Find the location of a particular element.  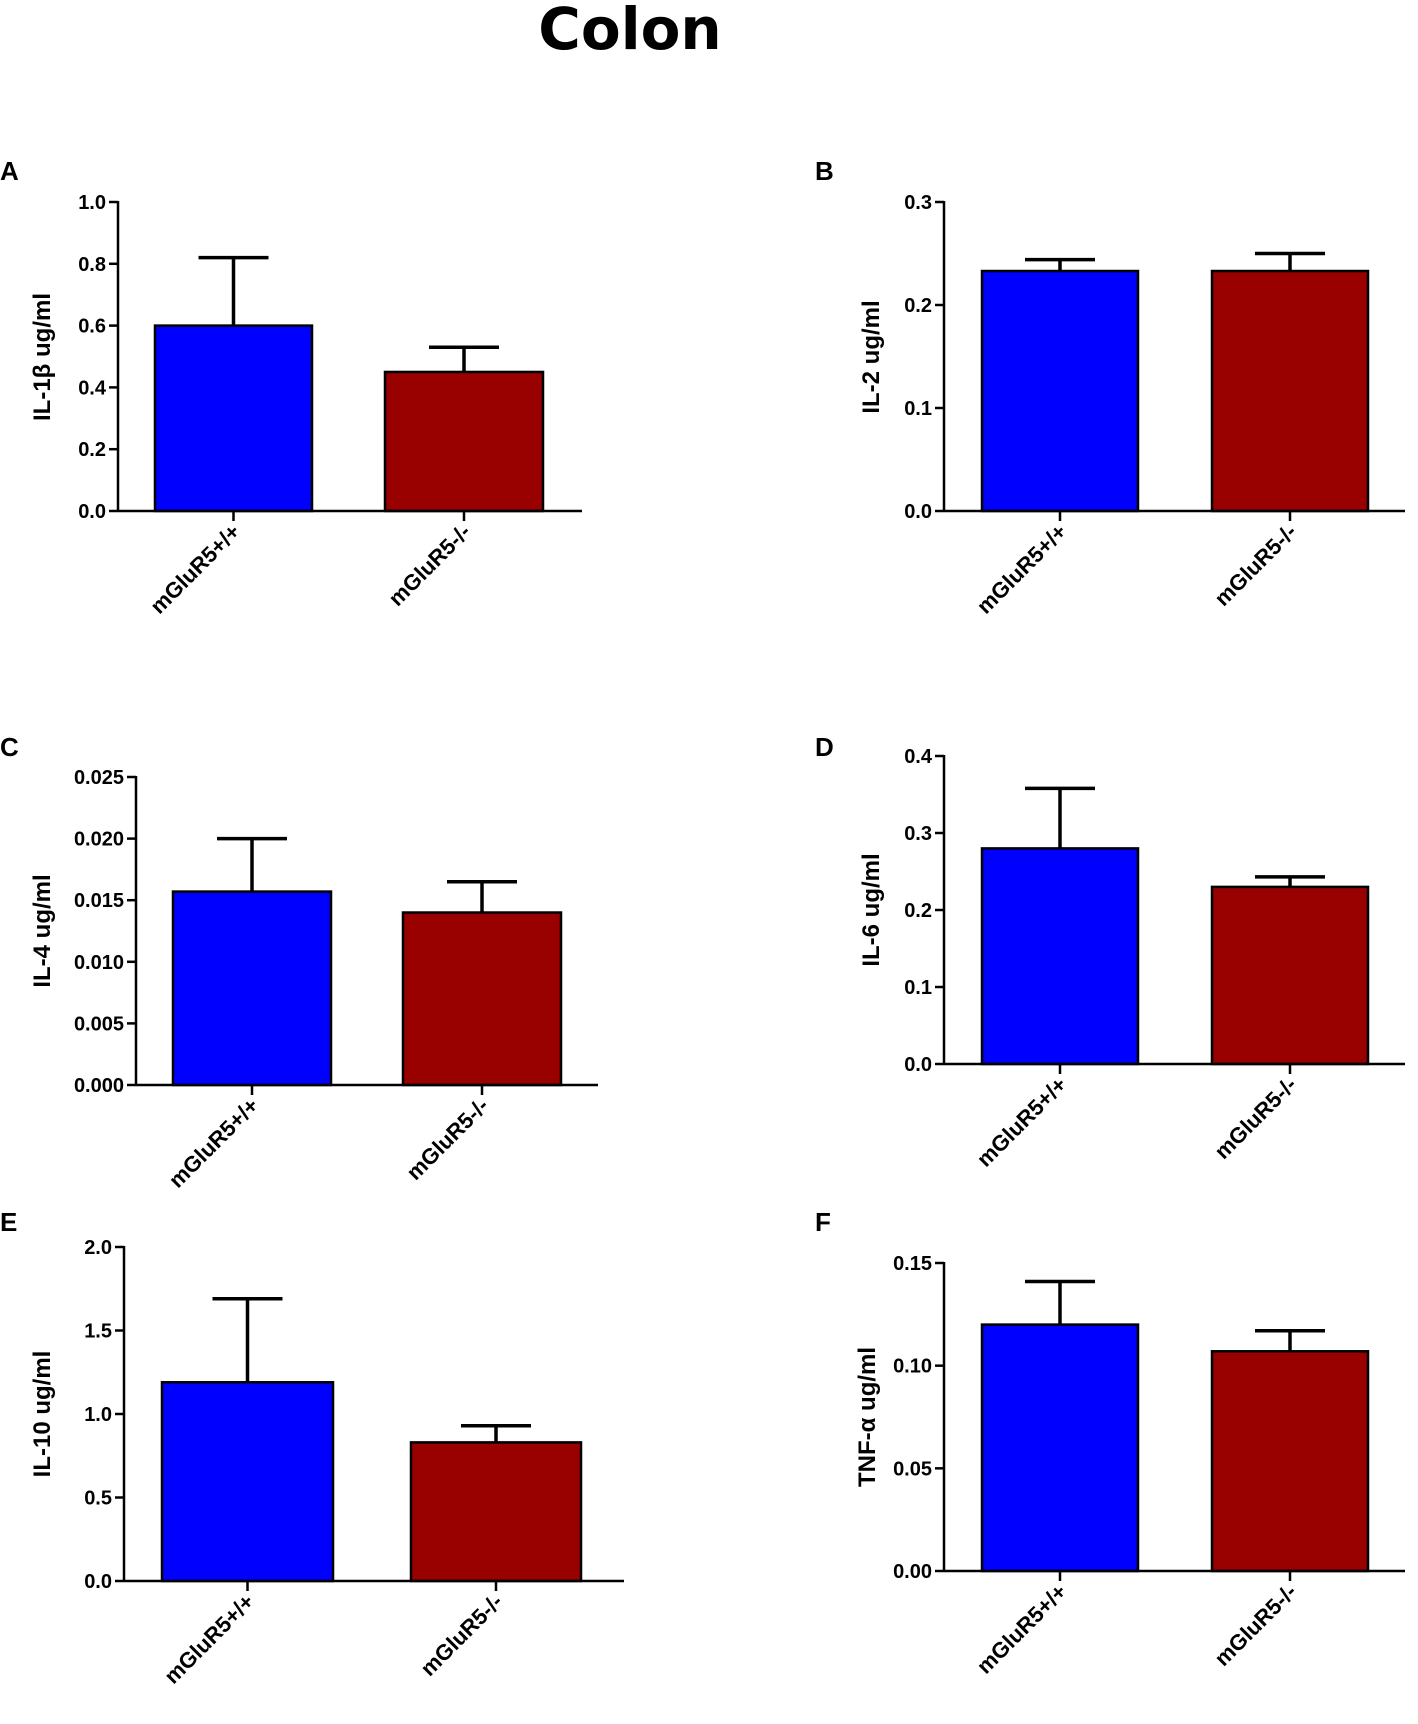

y-tick-label: 1.5 is located at coordinates (98, 1332).